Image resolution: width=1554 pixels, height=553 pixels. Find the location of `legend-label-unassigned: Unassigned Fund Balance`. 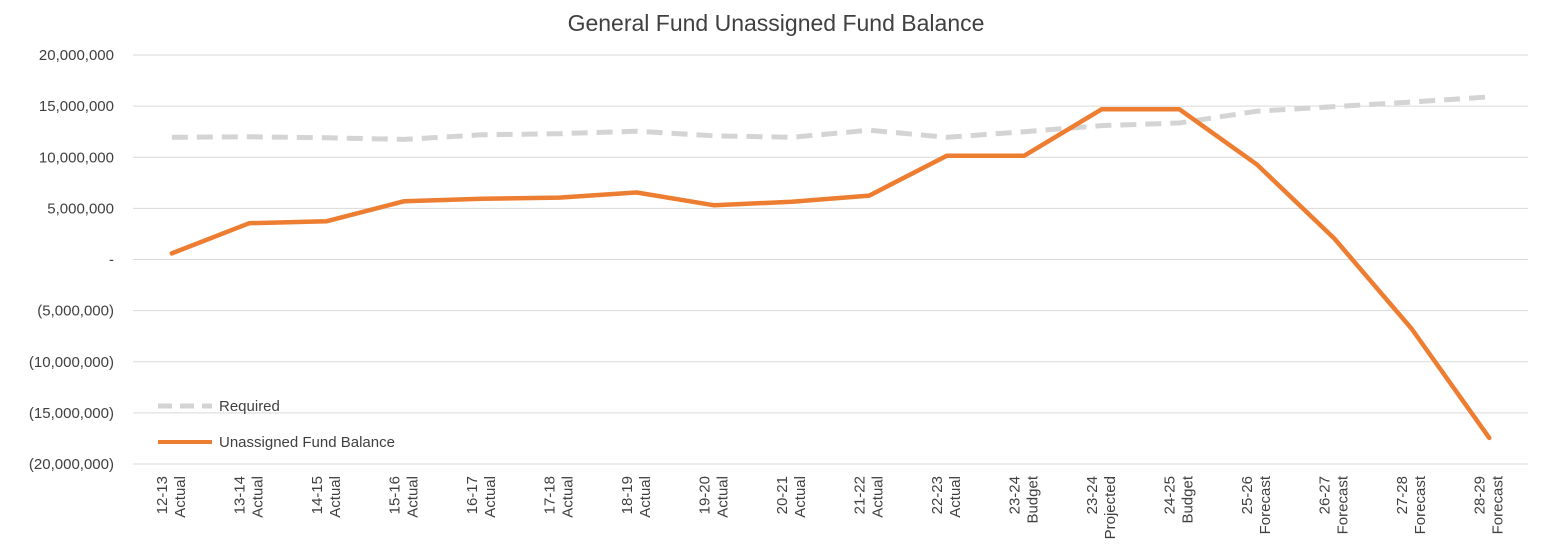

legend-label-unassigned: Unassigned Fund Balance is located at coordinates (307, 442).